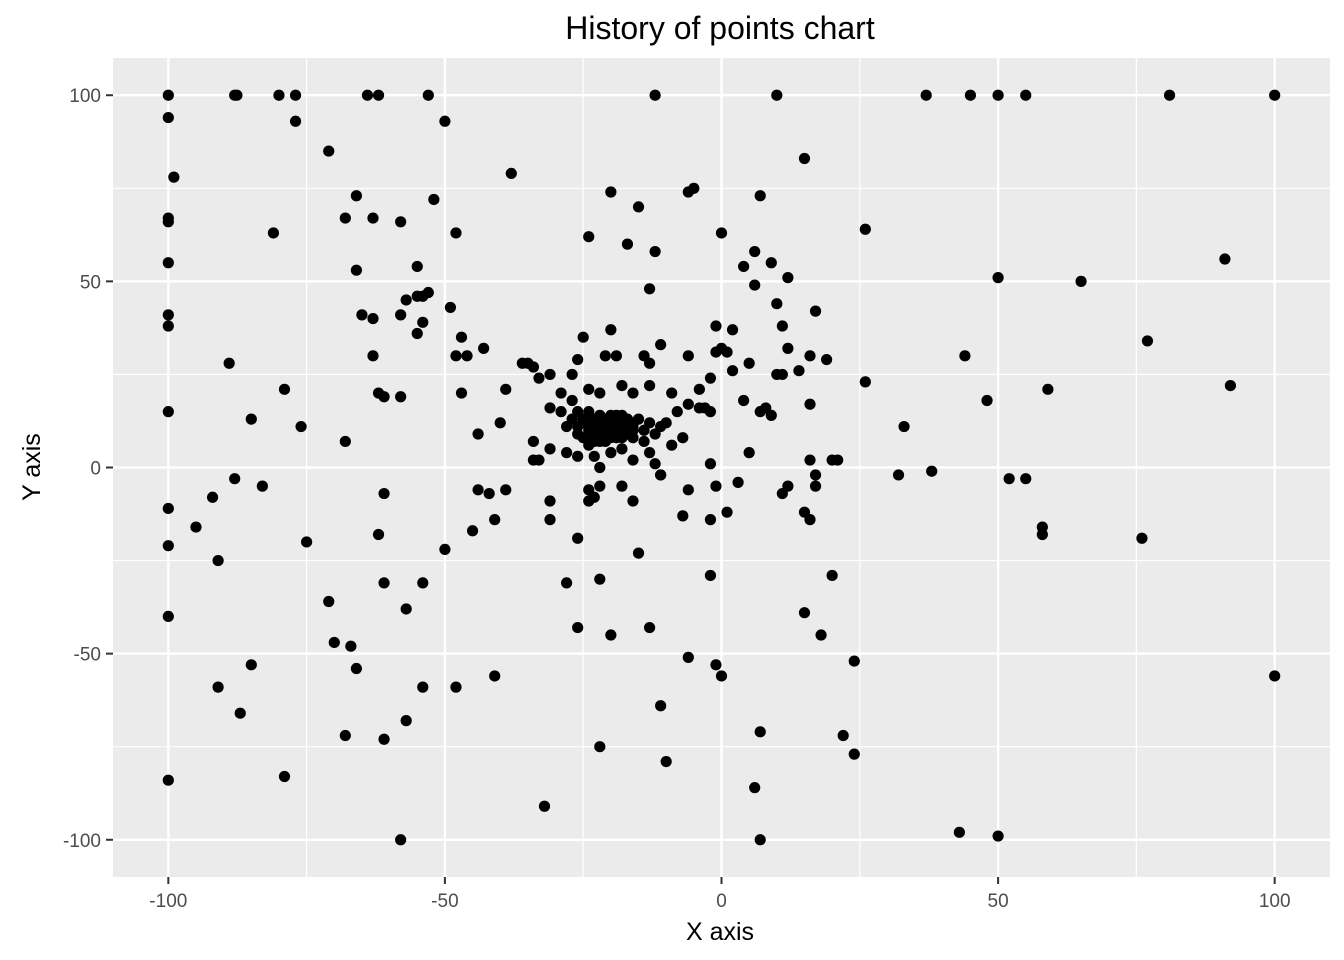 The height and width of the screenshot is (960, 1344). Describe the element at coordinates (721, 901) in the screenshot. I see `x-tick-label: 0` at that location.